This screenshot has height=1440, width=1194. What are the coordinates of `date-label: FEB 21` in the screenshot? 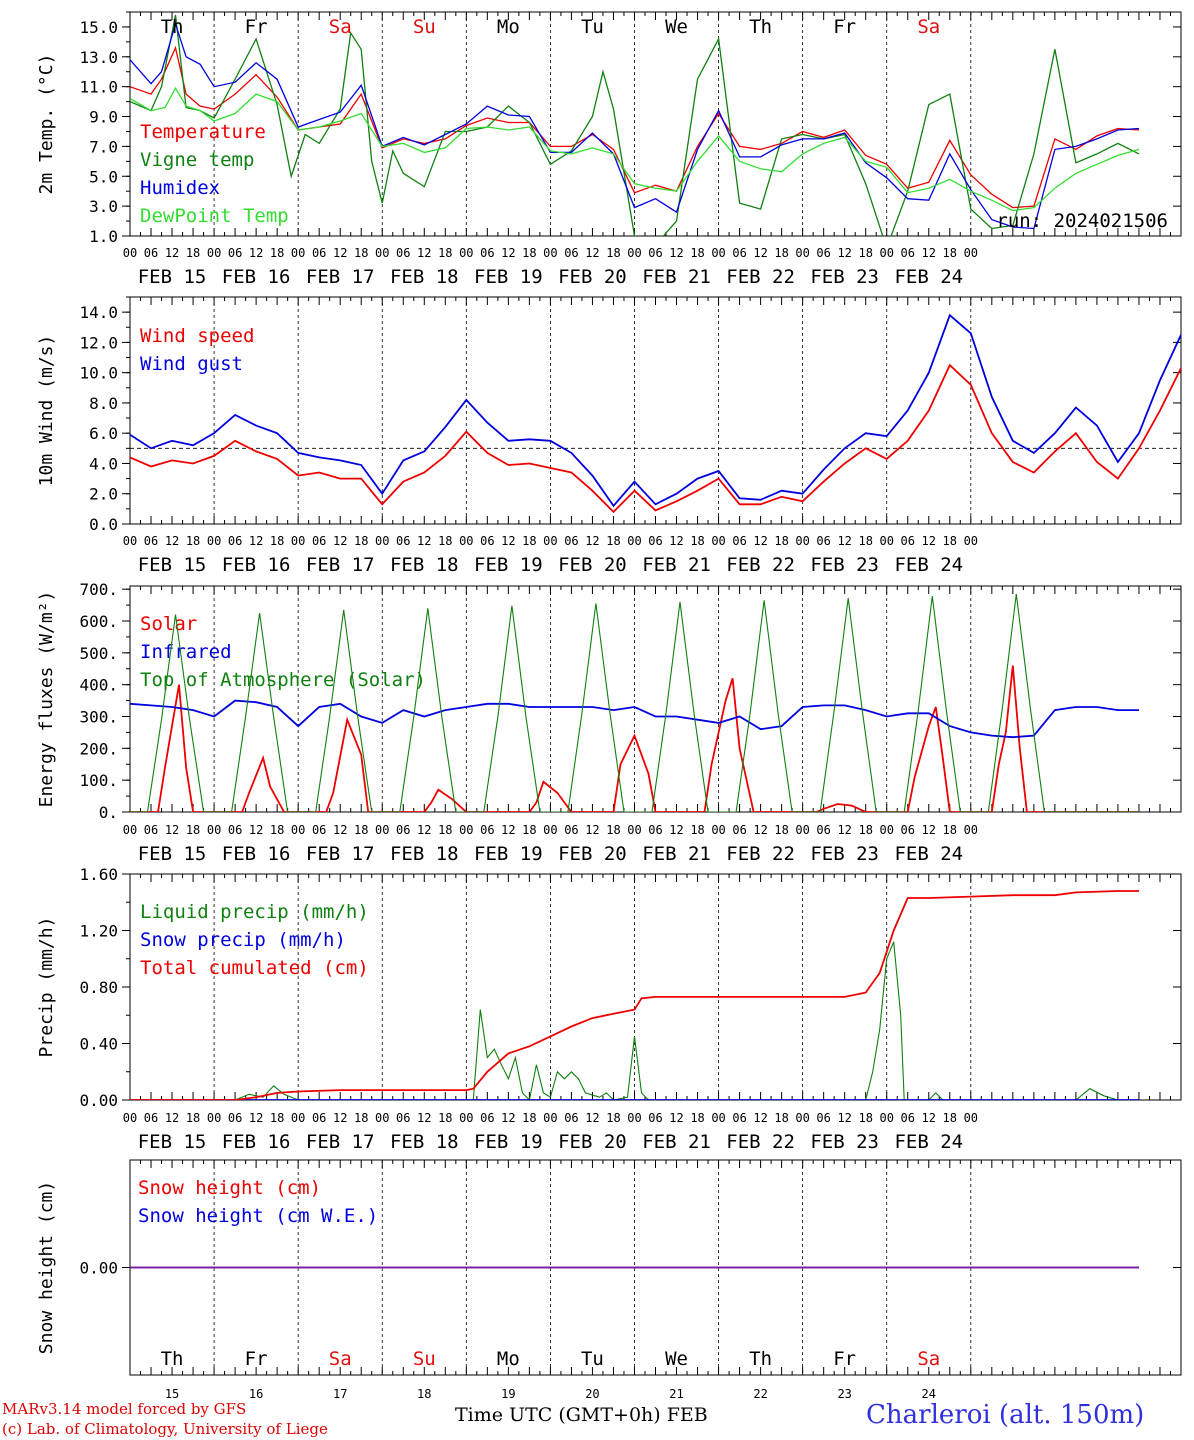 It's located at (676, 565).